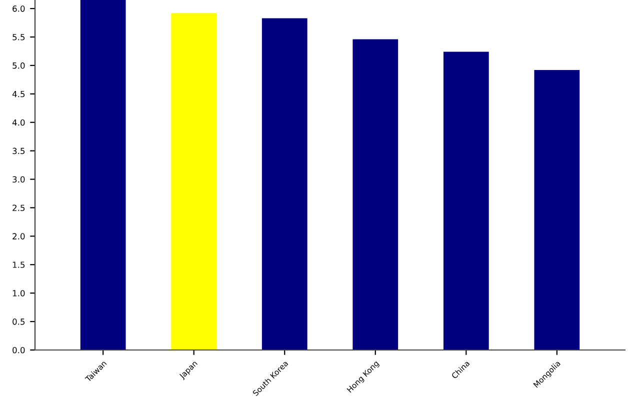 The image size is (640, 400). I want to click on y-tick-label: 3.5, so click(18, 151).